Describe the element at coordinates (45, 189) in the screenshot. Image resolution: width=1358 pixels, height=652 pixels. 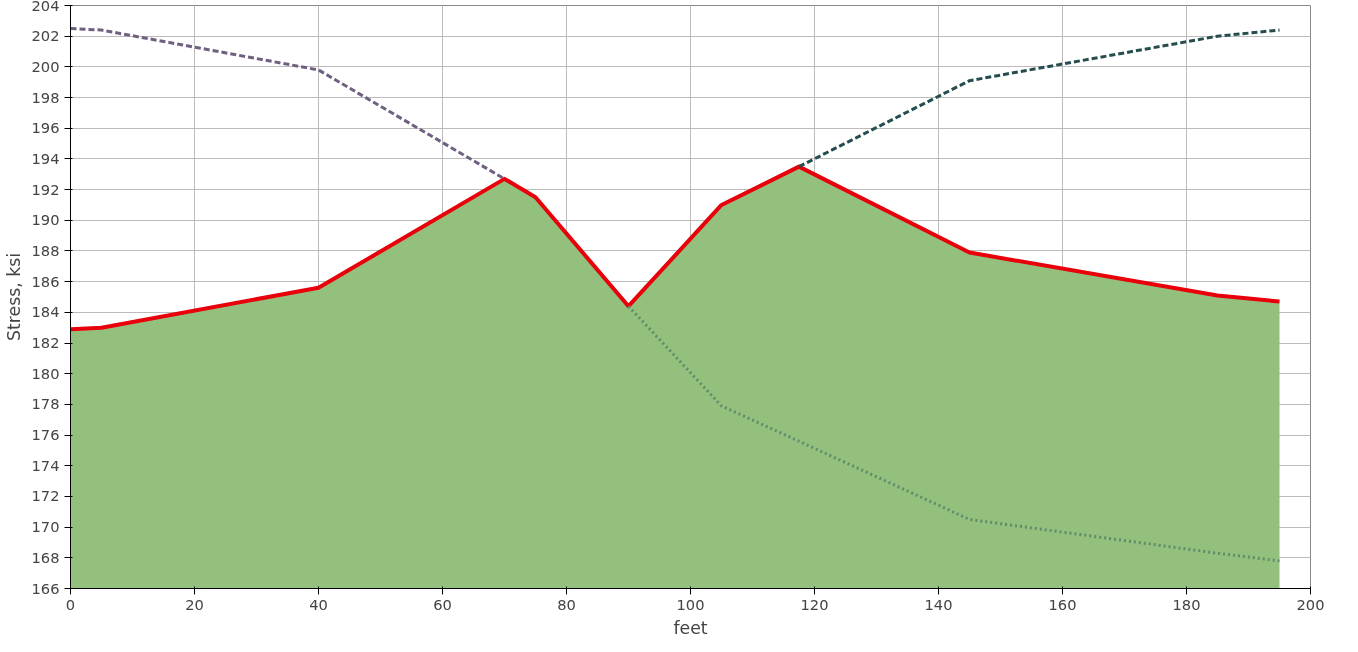
I see `y-tick-label: 192` at that location.